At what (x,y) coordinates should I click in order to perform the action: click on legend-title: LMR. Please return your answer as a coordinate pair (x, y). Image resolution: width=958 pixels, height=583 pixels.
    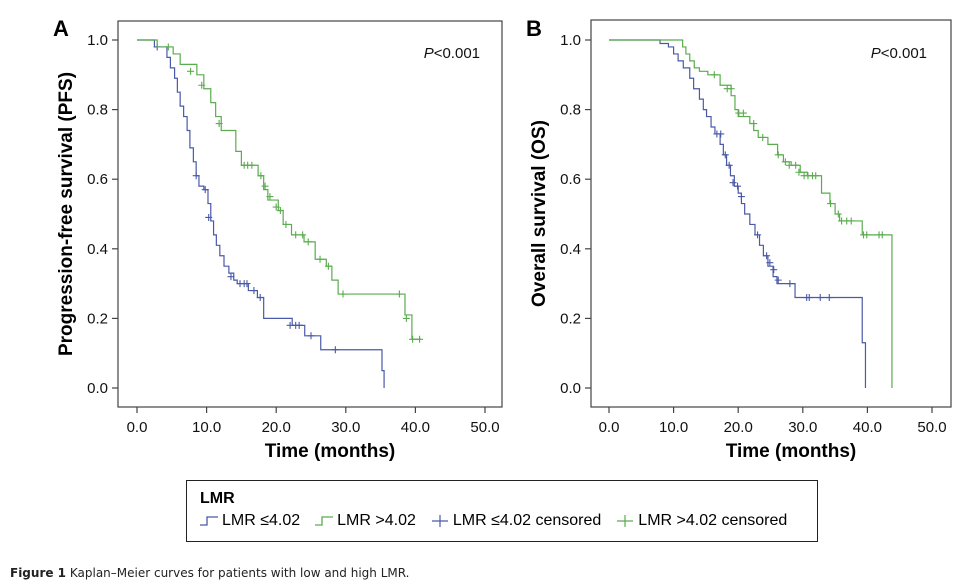
    Looking at the image, I should click on (217, 498).